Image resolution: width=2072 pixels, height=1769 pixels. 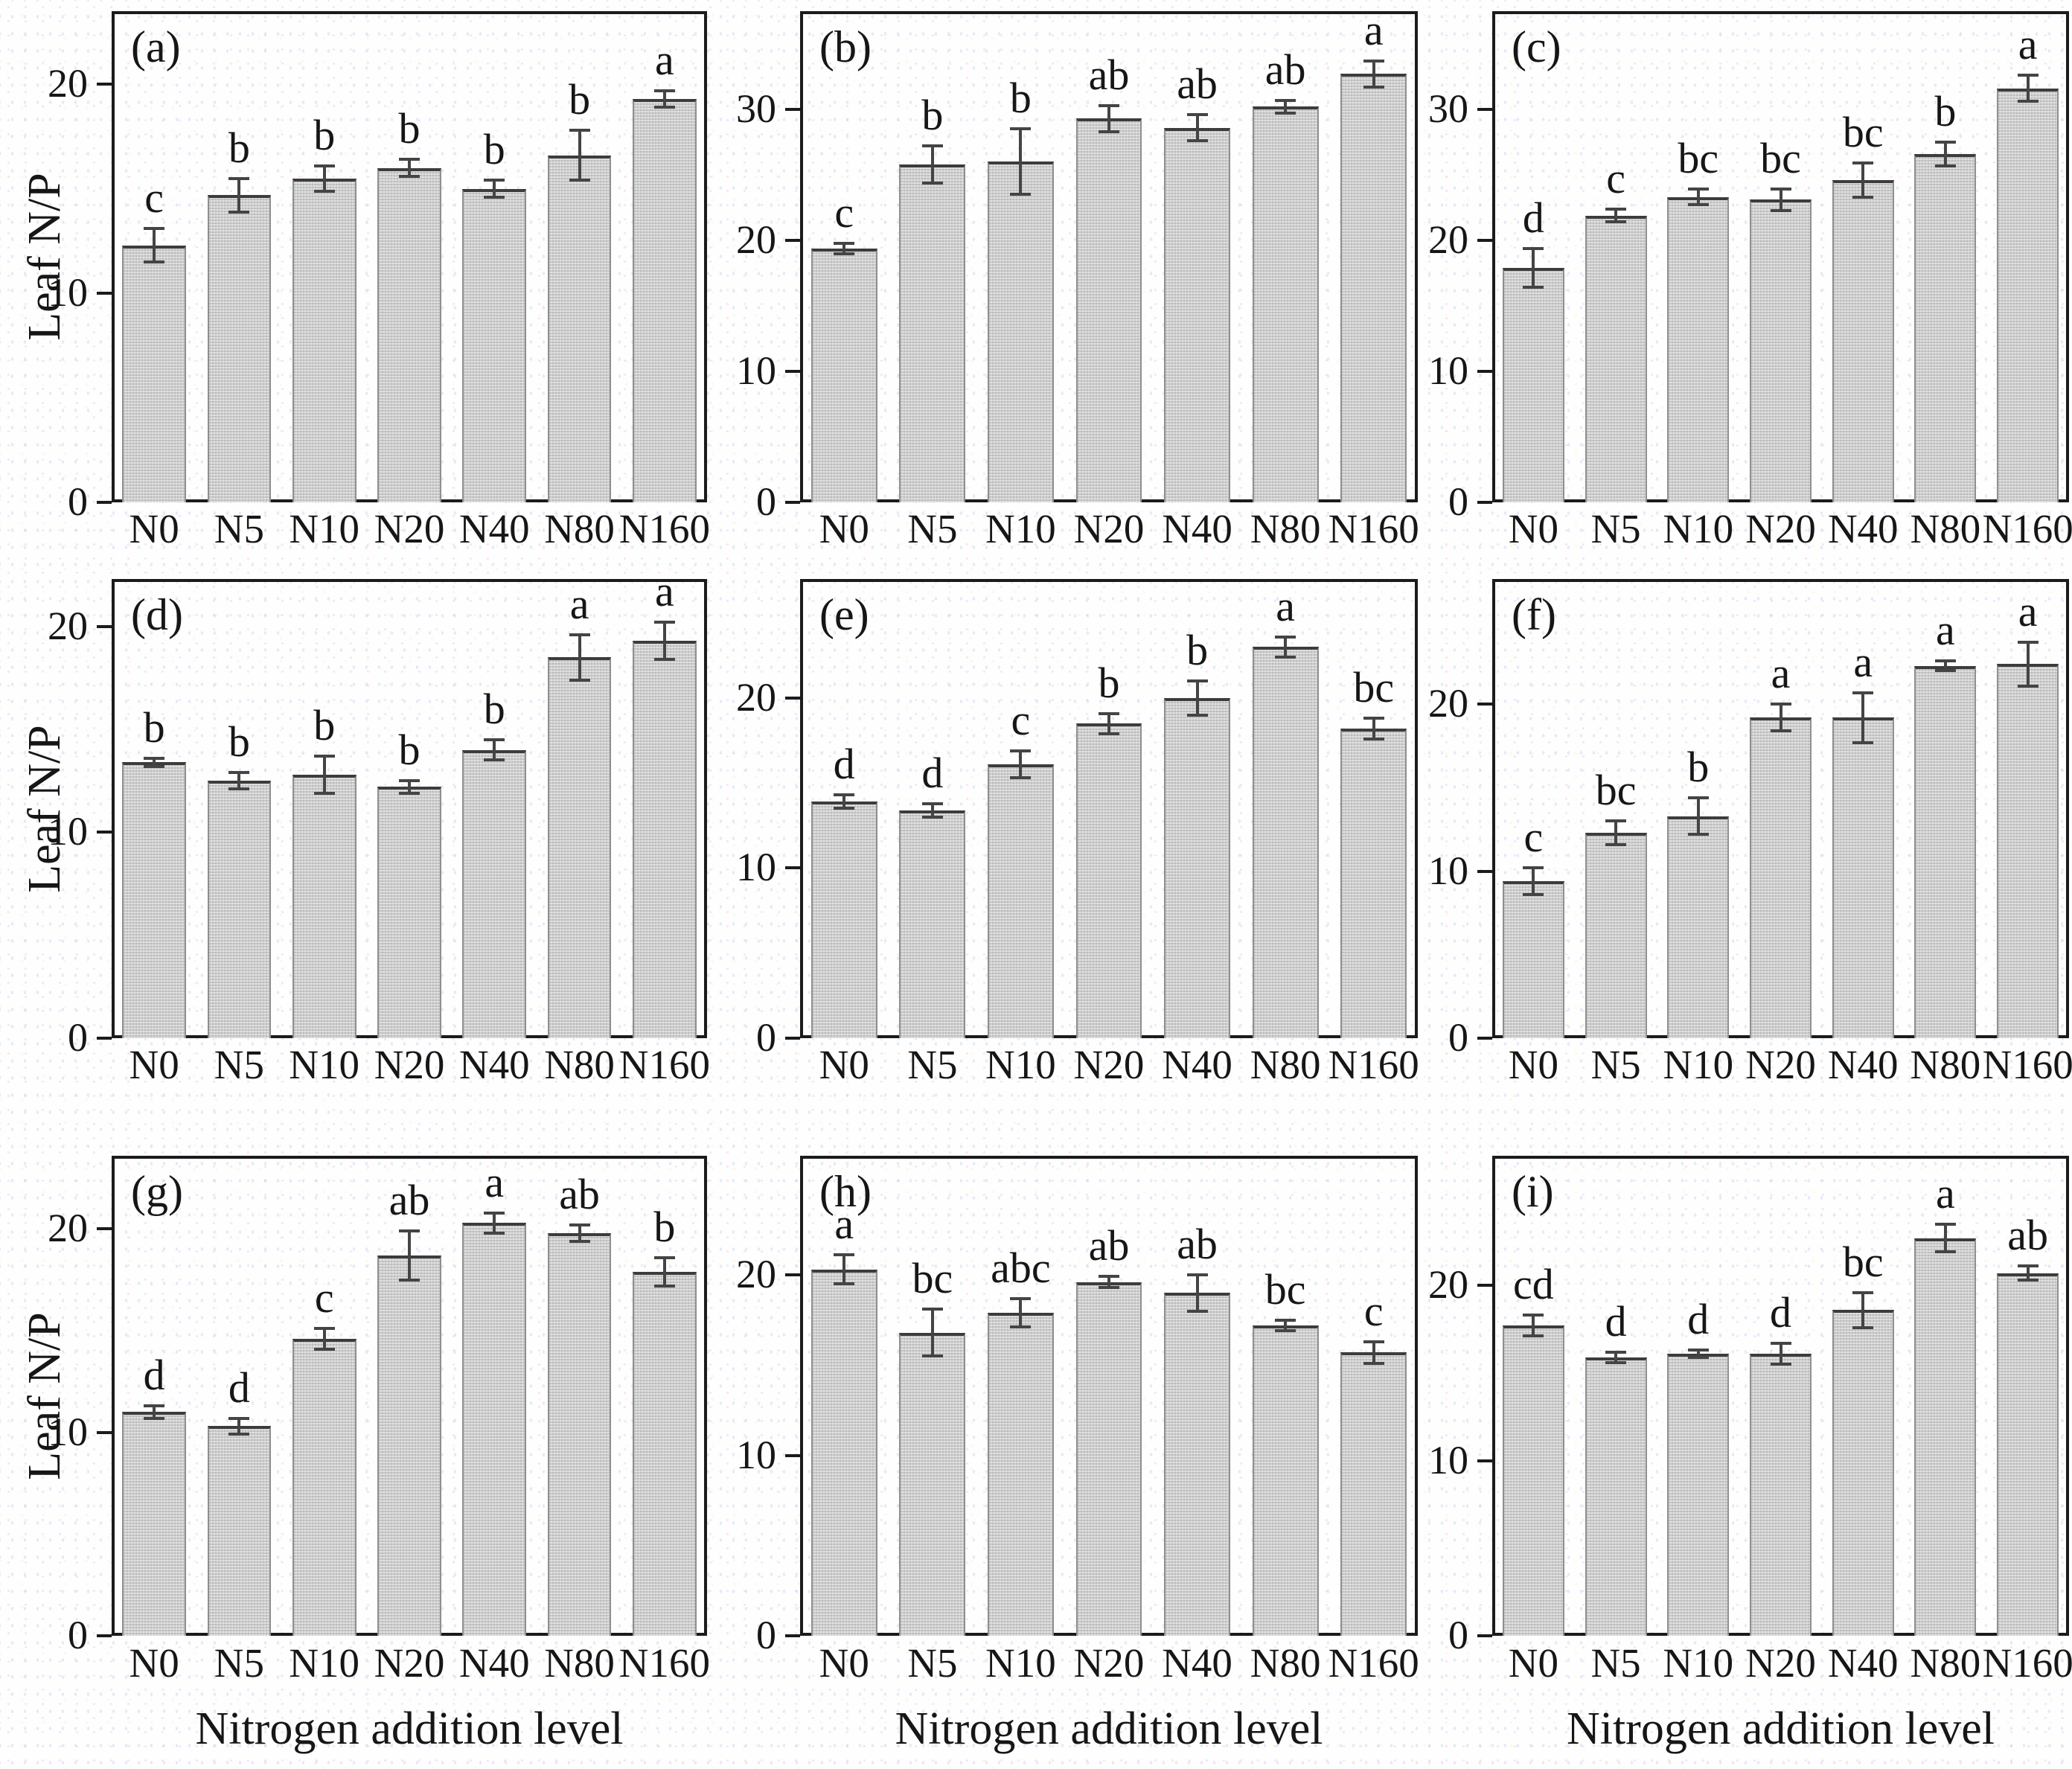 I want to click on bar-N0, so click(x=1533, y=384).